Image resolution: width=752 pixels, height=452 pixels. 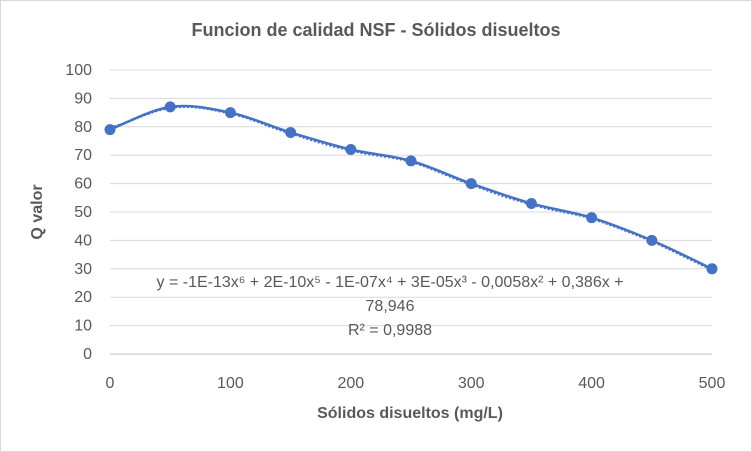 What do you see at coordinates (83, 184) in the screenshot?
I see `y-tick-60: 60` at bounding box center [83, 184].